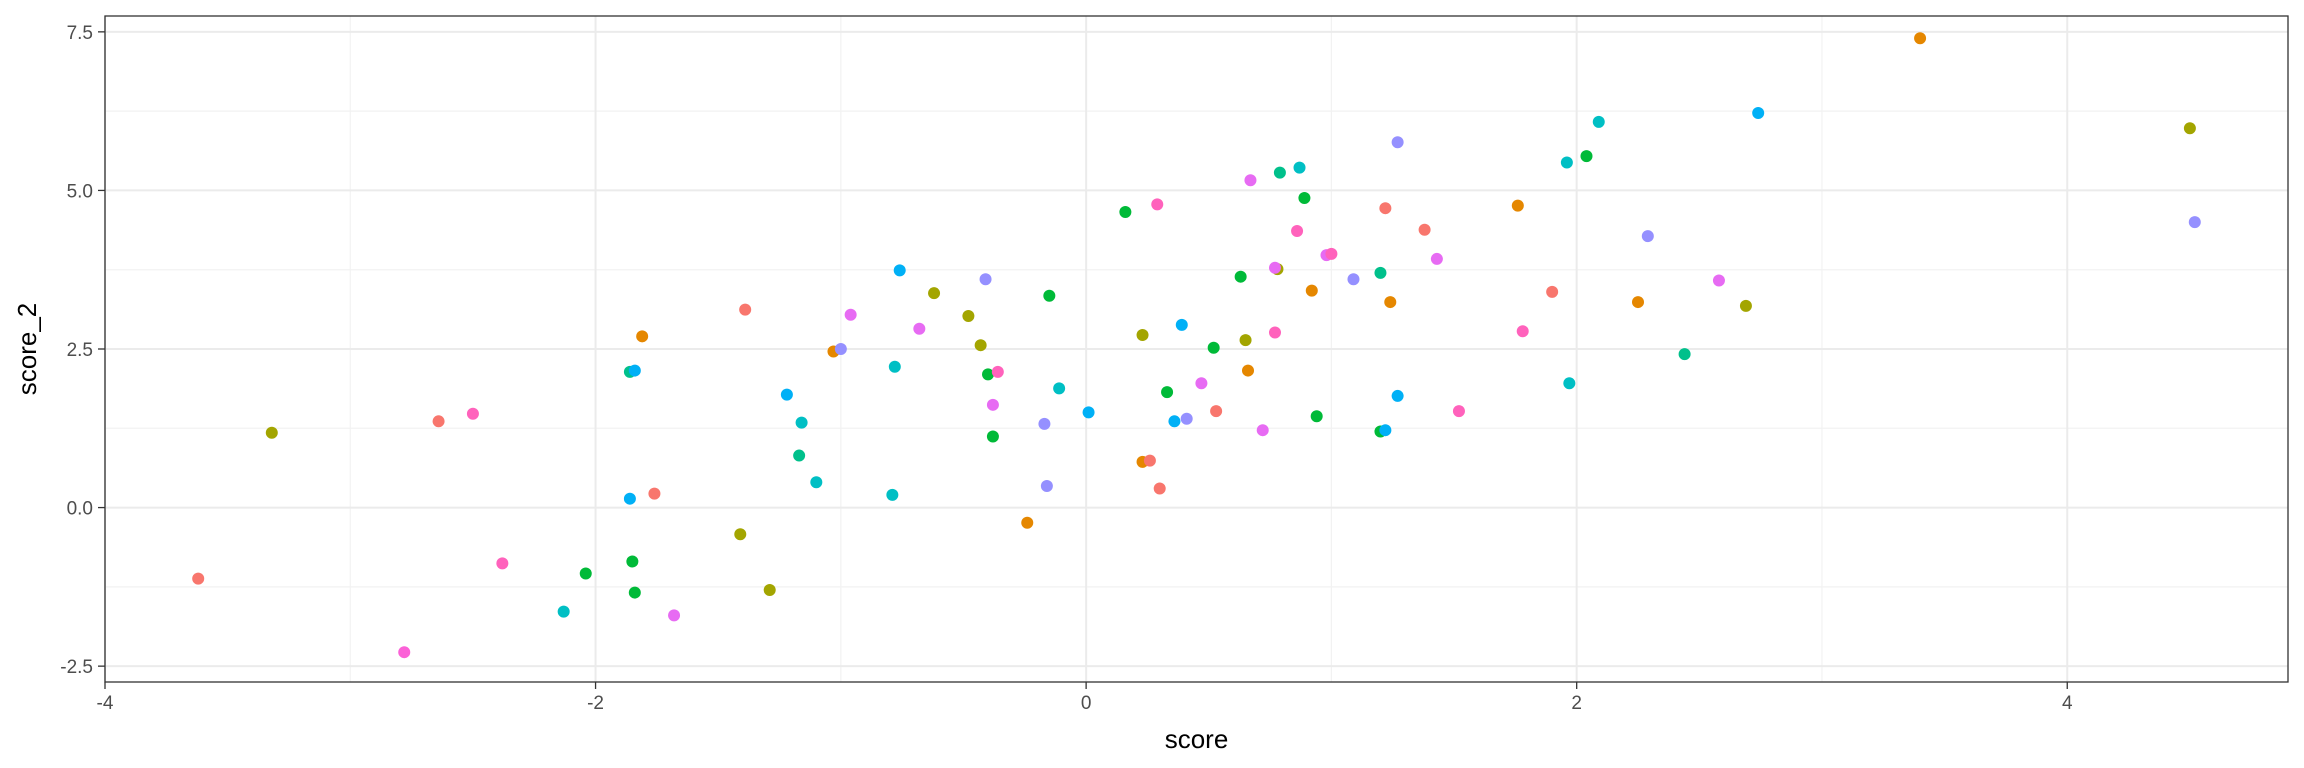 This screenshot has width=2304, height=768. Describe the element at coordinates (80, 33) in the screenshot. I see `y-tick-label: 7.5` at that location.